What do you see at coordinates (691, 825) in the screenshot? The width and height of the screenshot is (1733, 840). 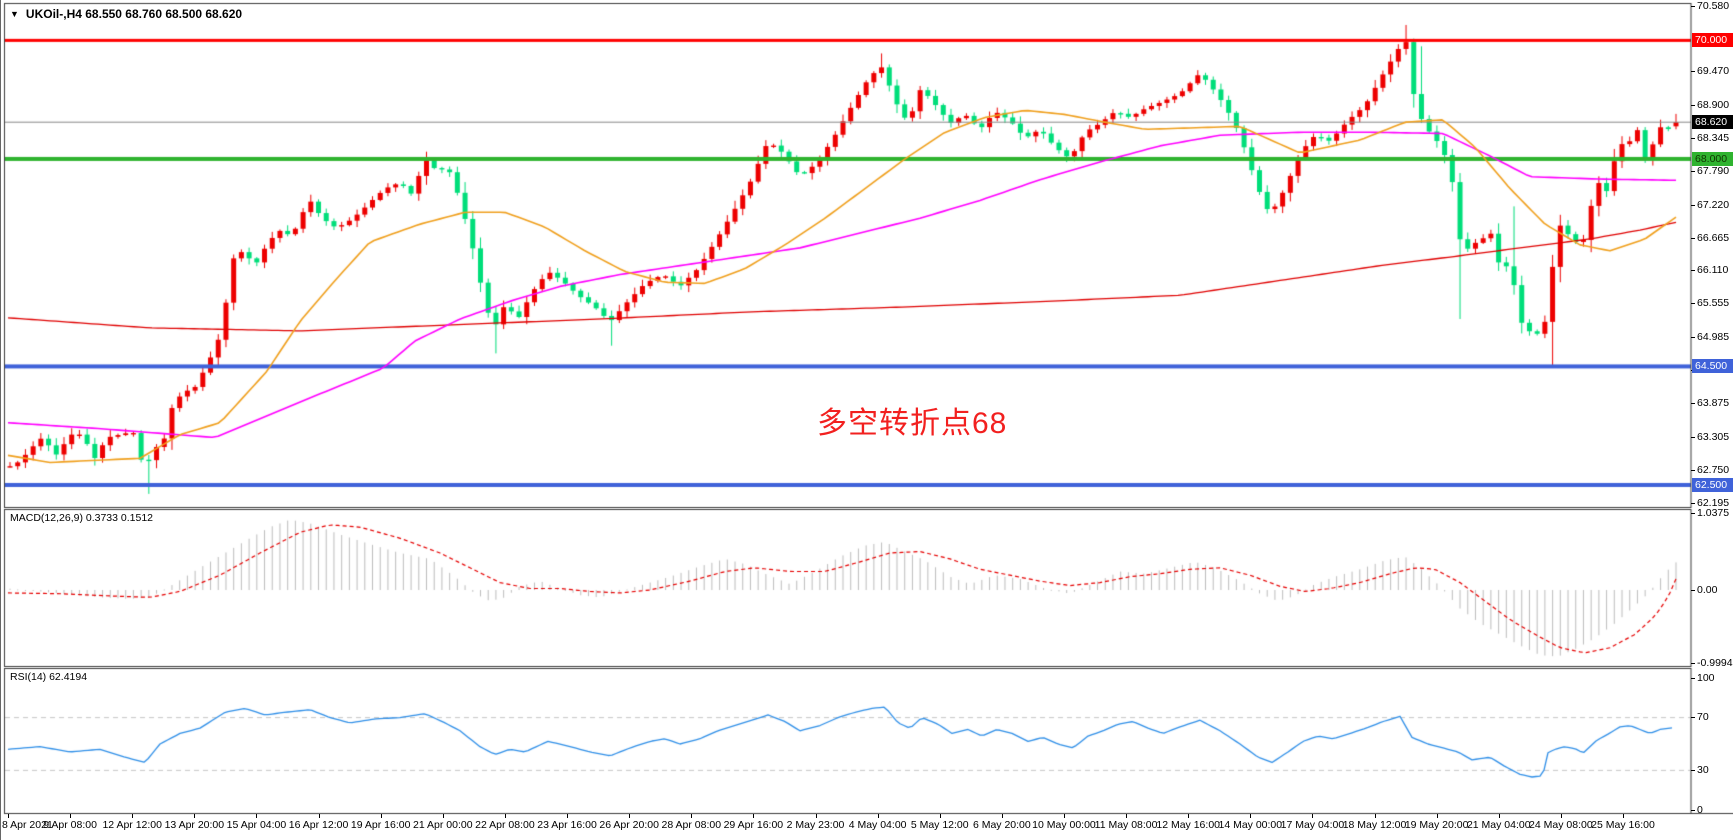 I see `date-tick-label: 28 Apr 08:00` at bounding box center [691, 825].